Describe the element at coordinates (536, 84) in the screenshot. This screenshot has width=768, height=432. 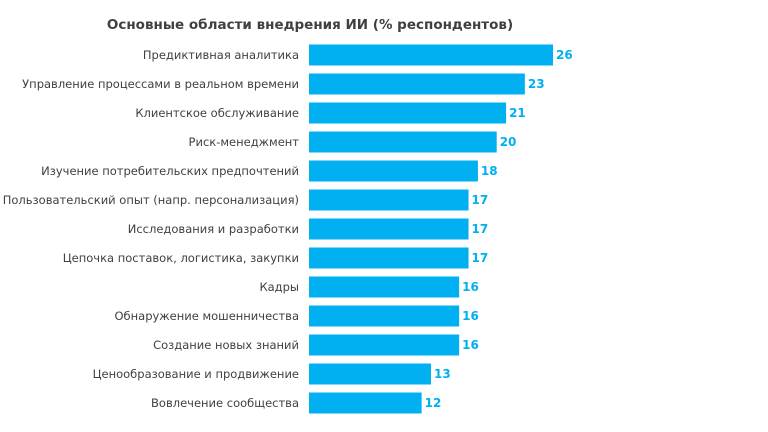
I see `data-label: 23` at that location.